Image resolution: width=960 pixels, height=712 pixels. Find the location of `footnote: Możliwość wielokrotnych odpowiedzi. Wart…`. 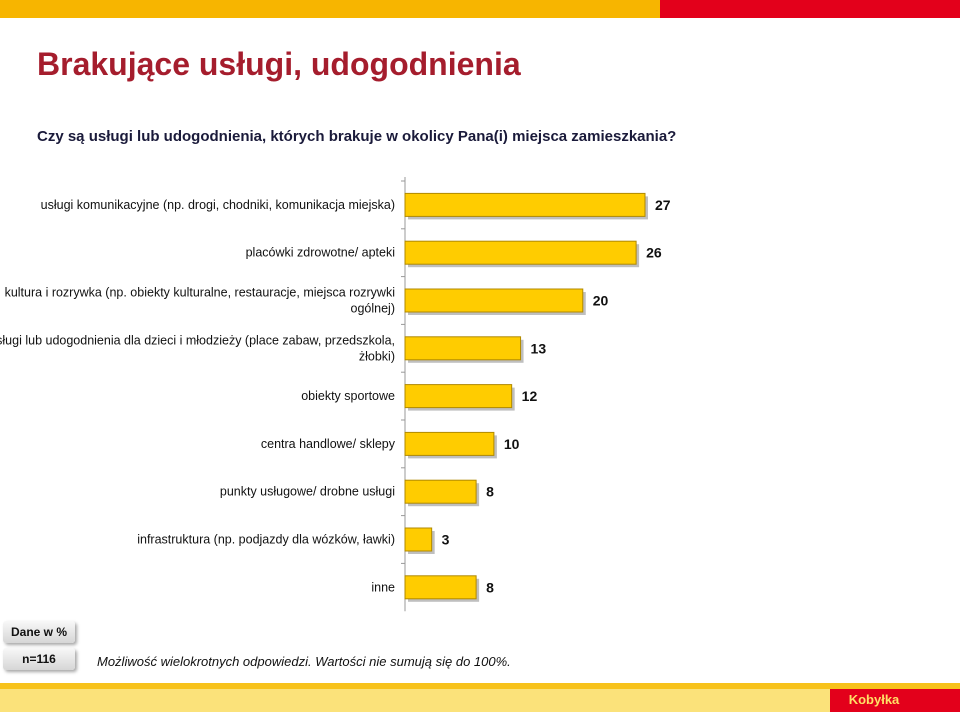

footnote: Możliwość wielokrotnych odpowiedzi. Wart… is located at coordinates (304, 661).